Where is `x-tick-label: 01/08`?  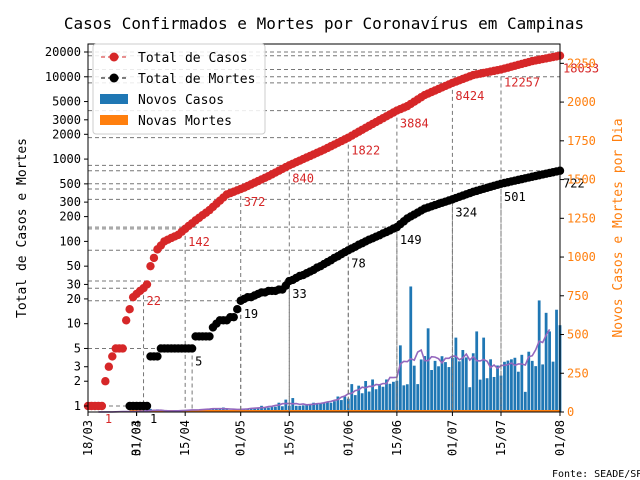 x-tick-label: 01/08 is located at coordinates (560, 438).